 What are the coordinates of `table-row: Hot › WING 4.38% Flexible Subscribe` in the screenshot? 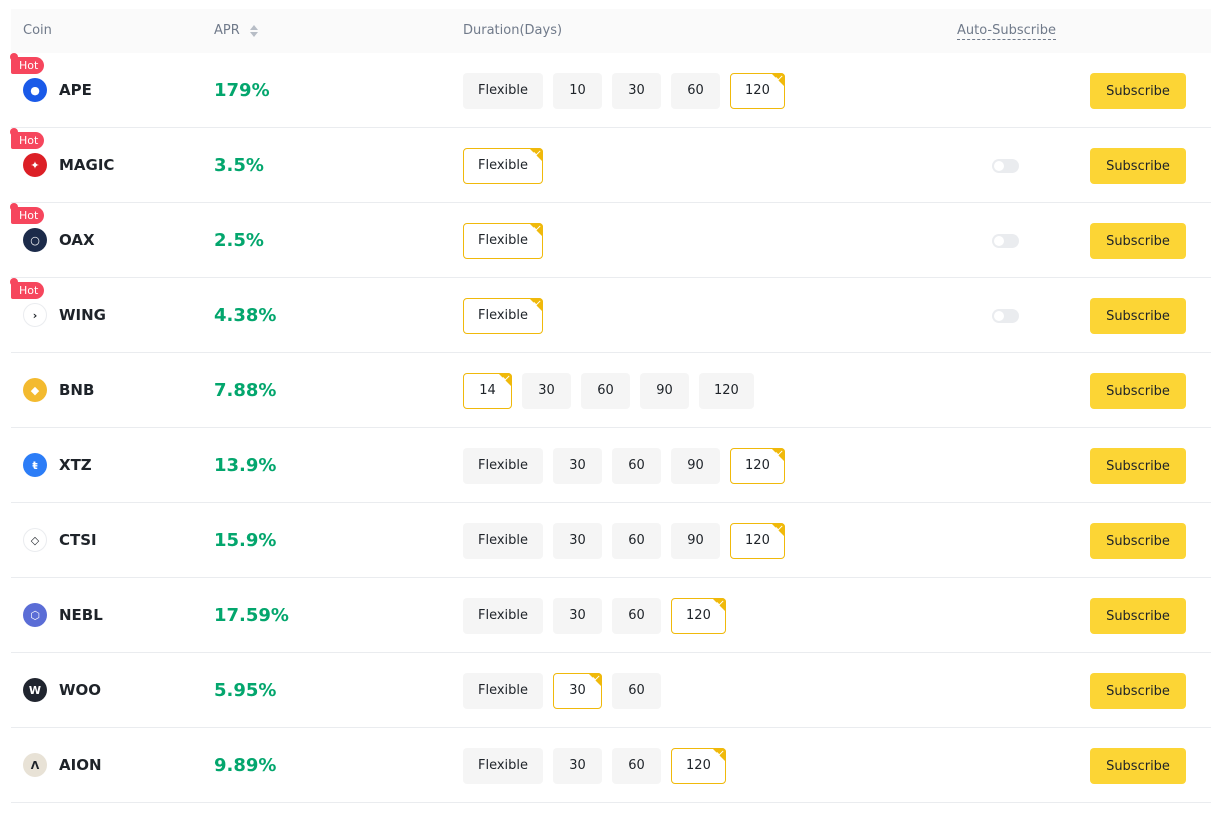 It's located at (610, 315).